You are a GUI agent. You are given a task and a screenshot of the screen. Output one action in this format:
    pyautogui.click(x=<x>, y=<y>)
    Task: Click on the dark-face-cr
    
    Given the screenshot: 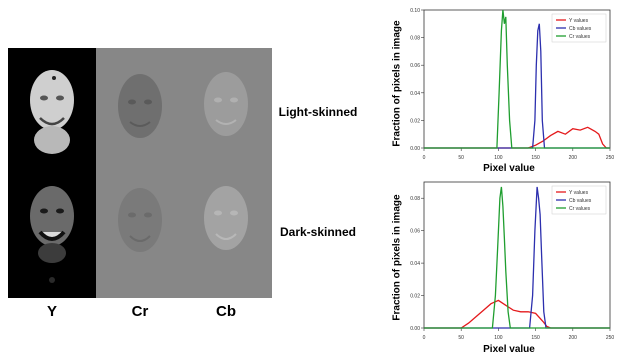 What is the action you would take?
    pyautogui.click(x=140, y=220)
    